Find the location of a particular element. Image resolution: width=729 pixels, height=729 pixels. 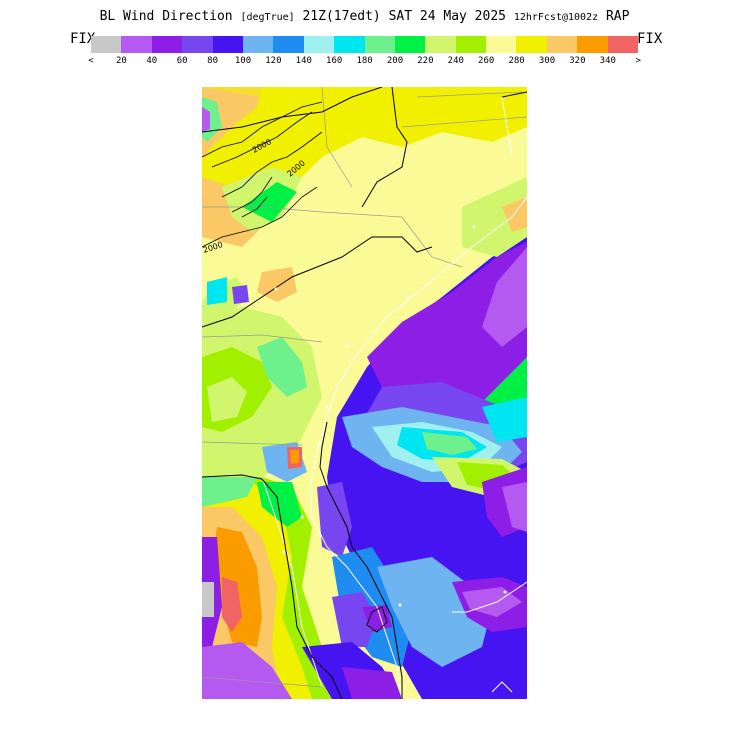

tick-label-4: 80 is located at coordinates (213, 61).